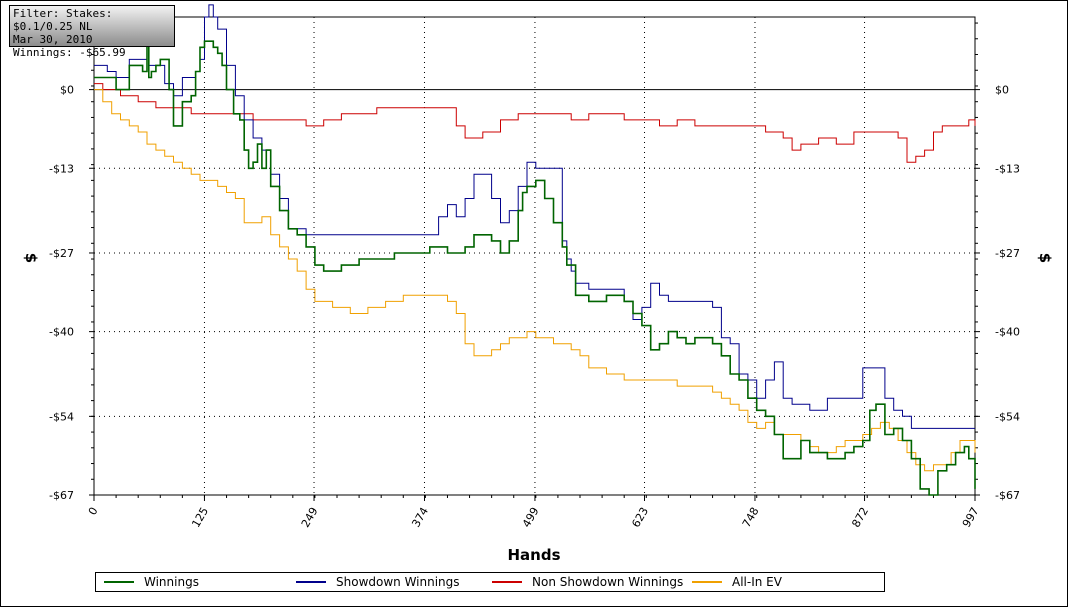 This screenshot has height=607, width=1068. Describe the element at coordinates (53, 39) in the screenshot. I see `date-text: Mar 30, 2010` at that location.